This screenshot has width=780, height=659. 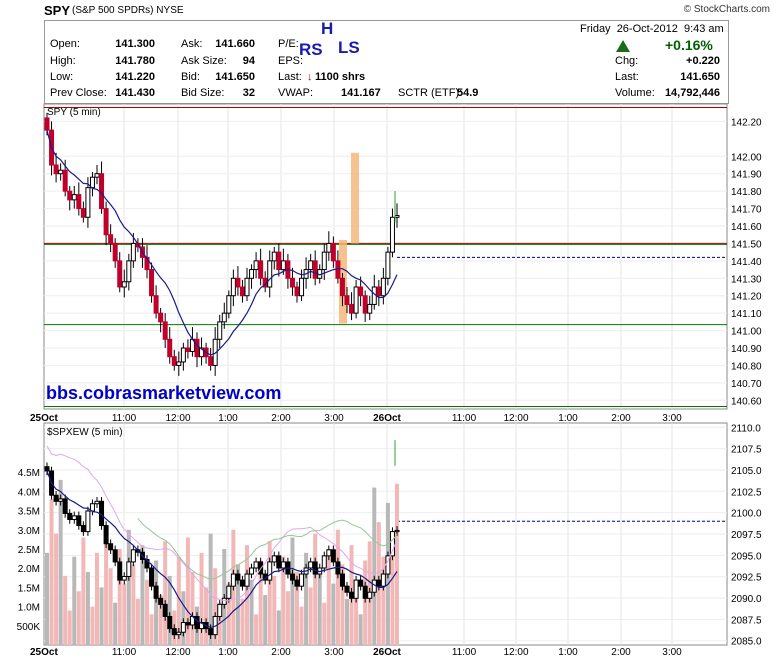 What do you see at coordinates (190, 77) in the screenshot?
I see `bid-label: Bid:` at bounding box center [190, 77].